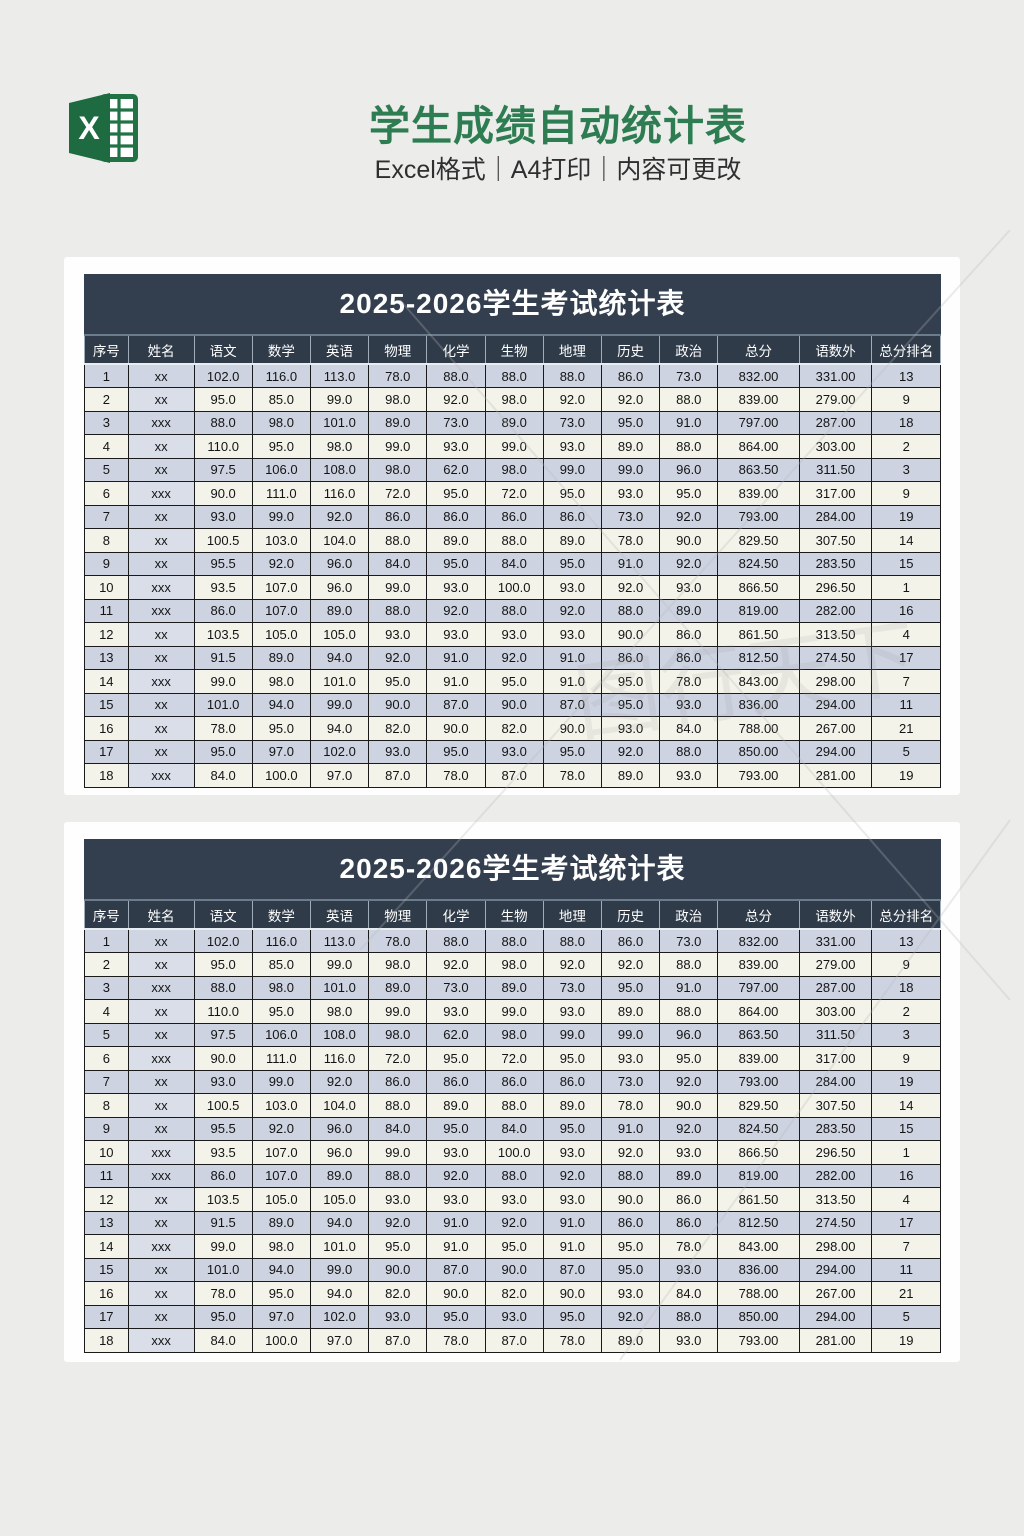 This screenshot has width=1024, height=1536. I want to click on cell: 861.50, so click(758, 634).